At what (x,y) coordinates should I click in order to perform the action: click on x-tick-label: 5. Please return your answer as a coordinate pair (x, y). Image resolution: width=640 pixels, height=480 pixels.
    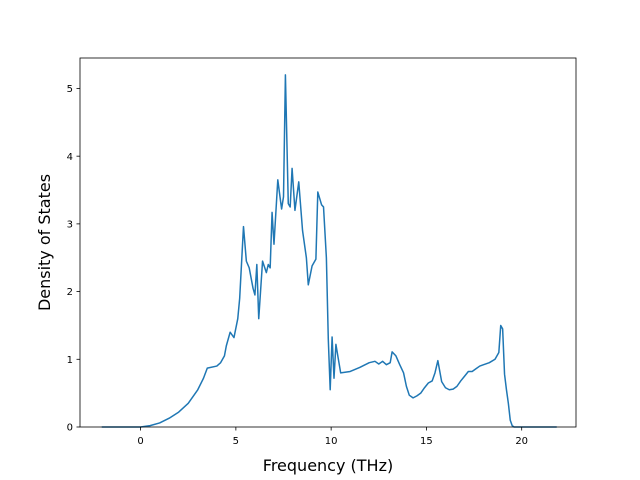
    Looking at the image, I should click on (236, 441).